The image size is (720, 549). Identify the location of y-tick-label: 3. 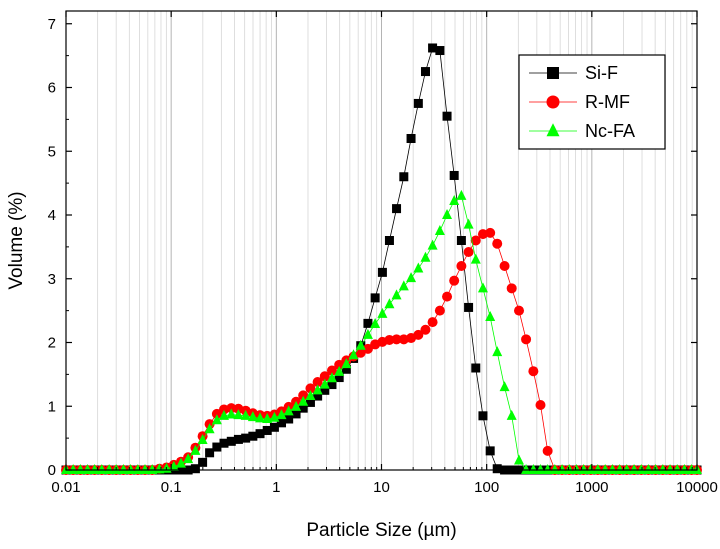
(52, 279).